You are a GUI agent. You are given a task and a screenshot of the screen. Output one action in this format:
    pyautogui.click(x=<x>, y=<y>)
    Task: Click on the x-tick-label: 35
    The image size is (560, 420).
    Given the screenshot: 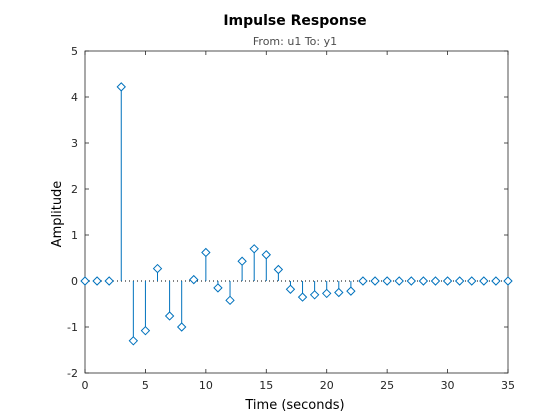 What is the action you would take?
    pyautogui.click(x=508, y=385)
    